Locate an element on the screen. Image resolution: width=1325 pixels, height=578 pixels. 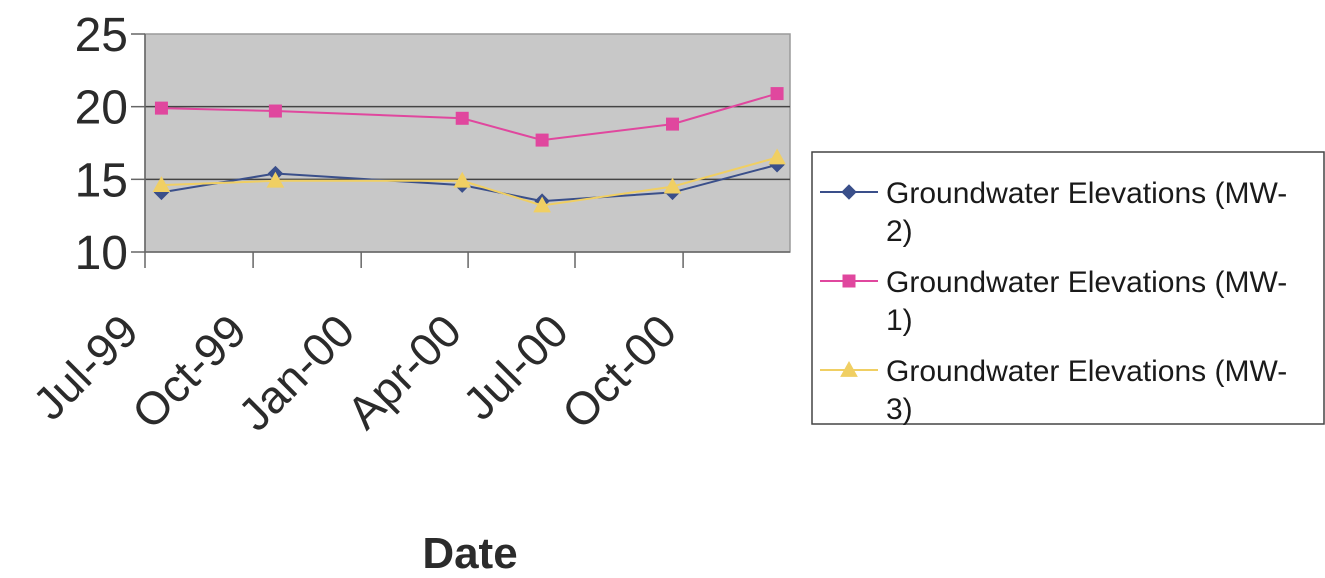
x-tick-label: Oct-00 is located at coordinates (619, 371).